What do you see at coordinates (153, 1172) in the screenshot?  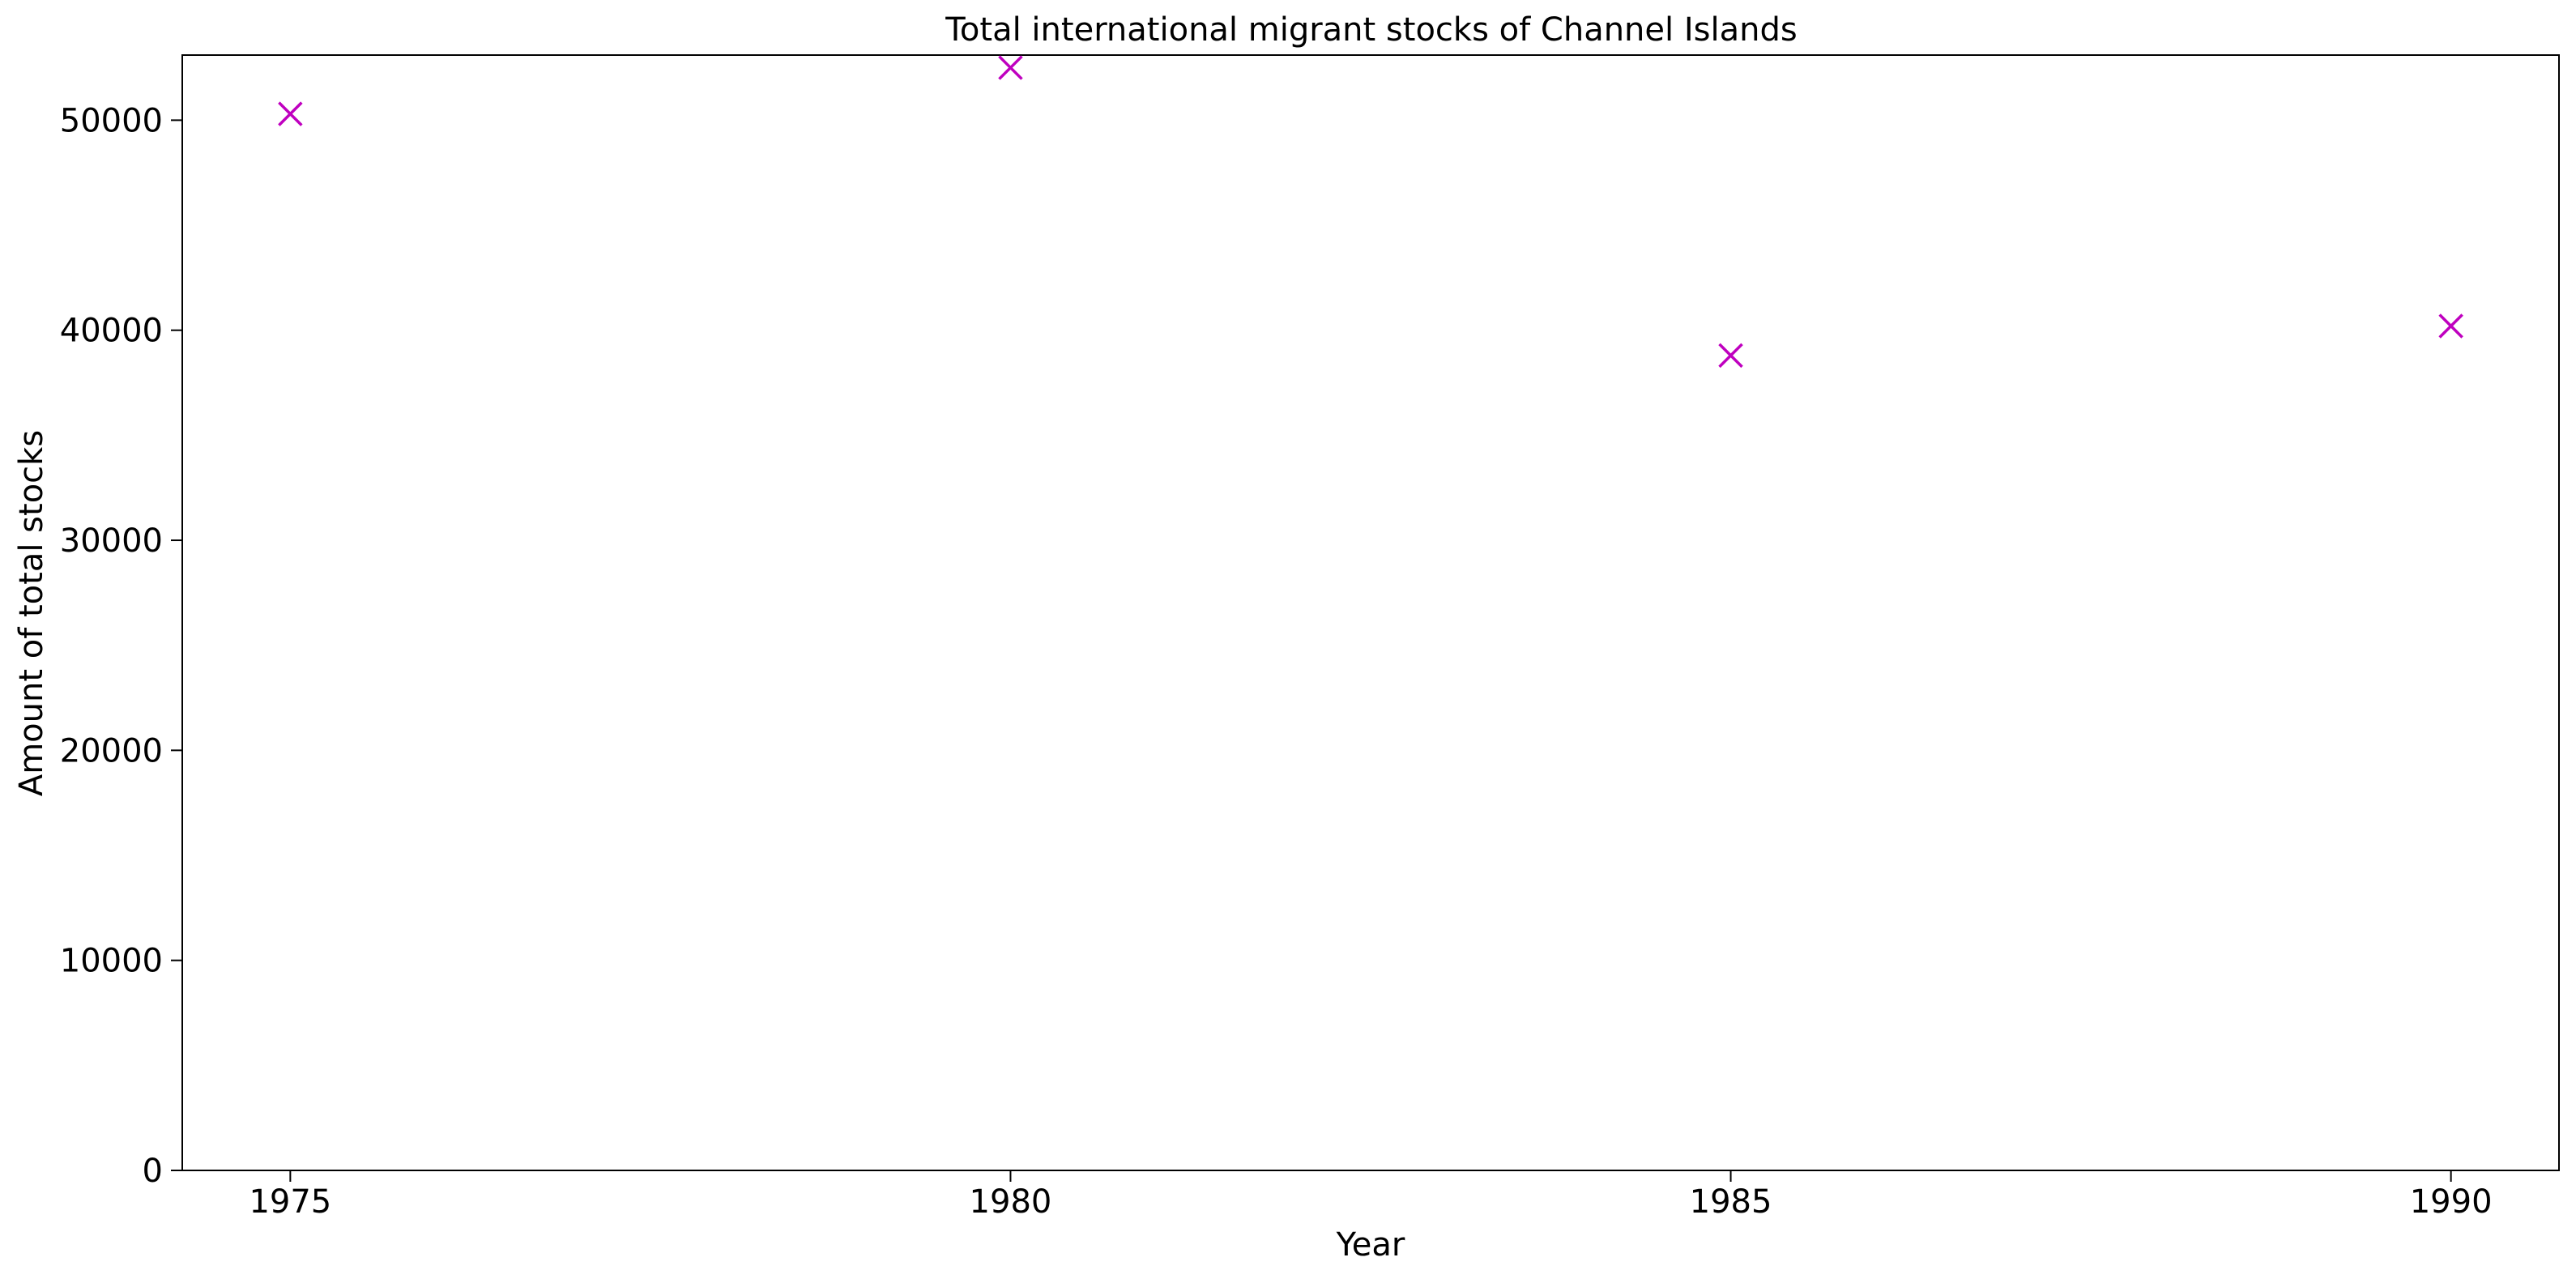 I see `y-tick-label: 0` at bounding box center [153, 1172].